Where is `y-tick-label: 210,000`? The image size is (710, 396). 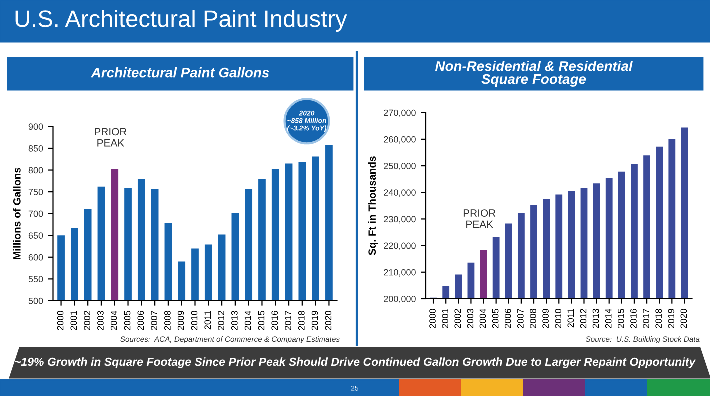
y-tick-label: 210,000 is located at coordinates (400, 273).